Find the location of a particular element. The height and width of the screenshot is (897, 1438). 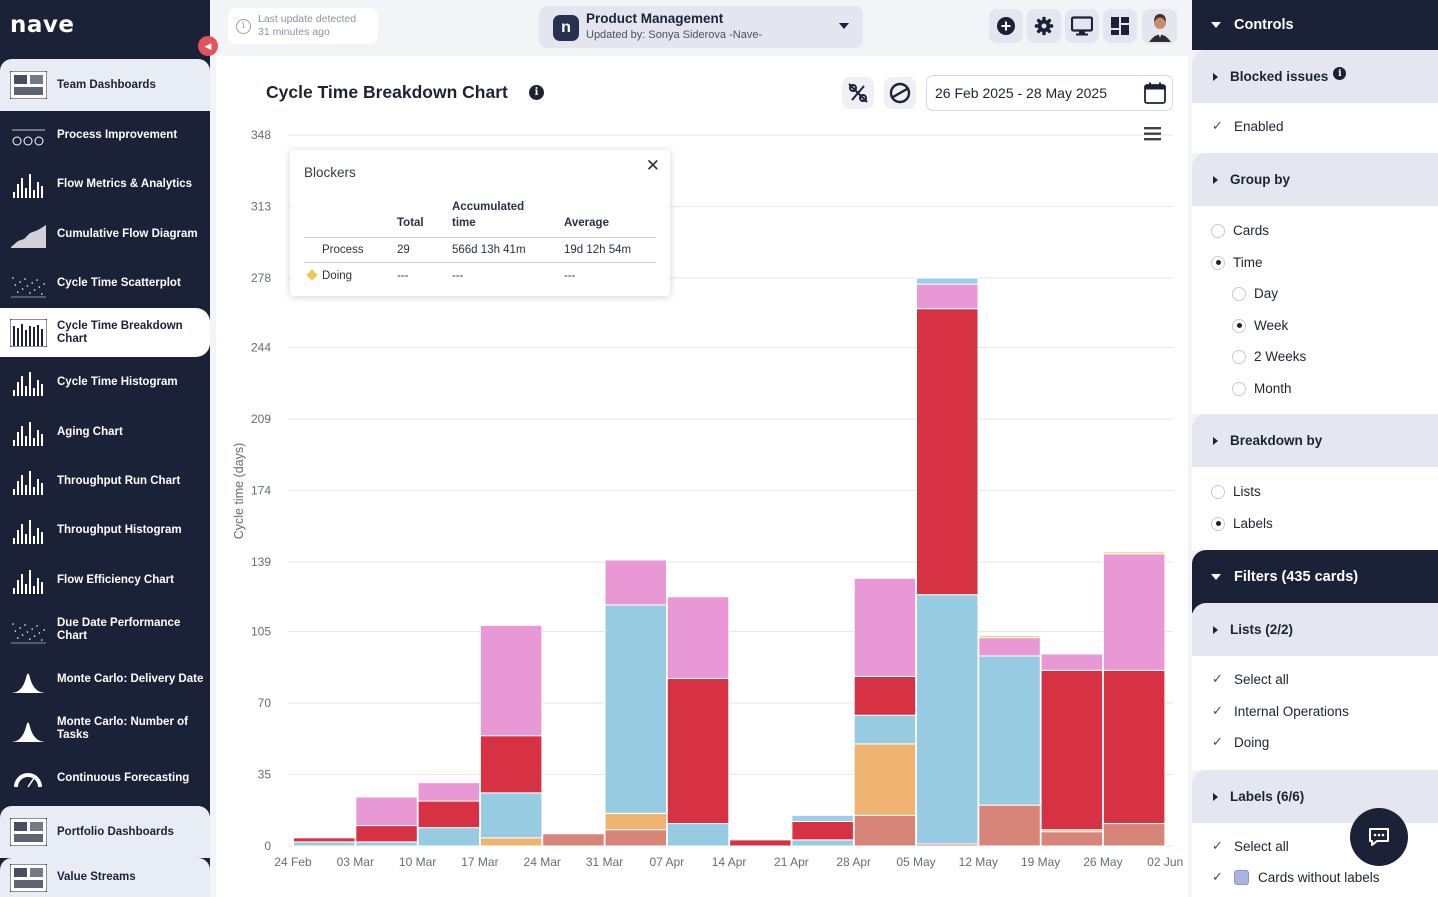

date-range-picker: 26 Feb 2025 - 28 May 2025 is located at coordinates (1049, 93).